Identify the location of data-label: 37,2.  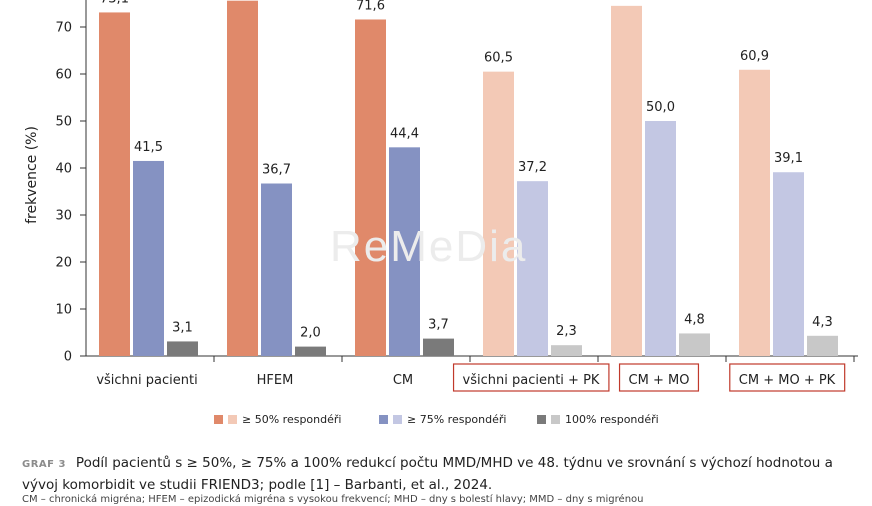
(532, 167).